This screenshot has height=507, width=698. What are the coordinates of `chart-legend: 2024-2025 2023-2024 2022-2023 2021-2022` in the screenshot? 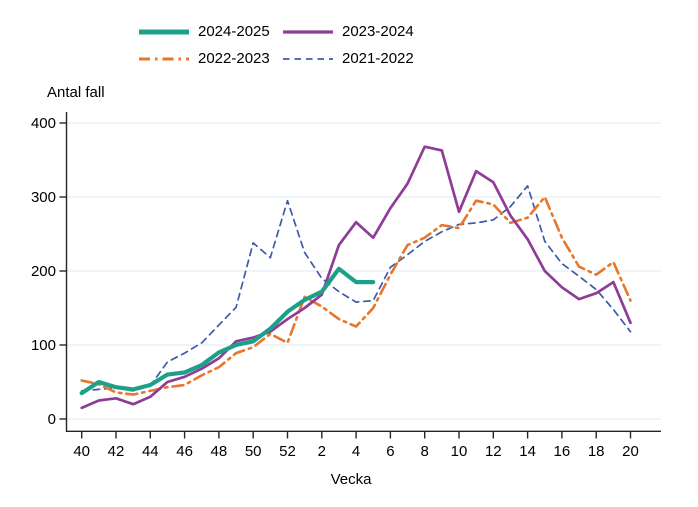 It's located at (276, 45).